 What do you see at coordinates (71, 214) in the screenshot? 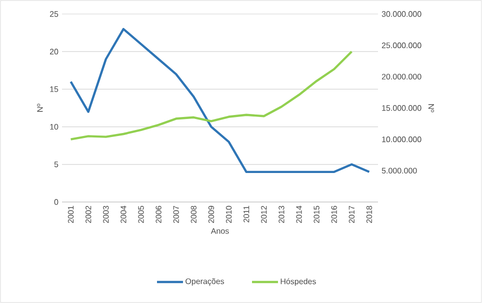
I see `x-tick-label: 2001` at bounding box center [71, 214].